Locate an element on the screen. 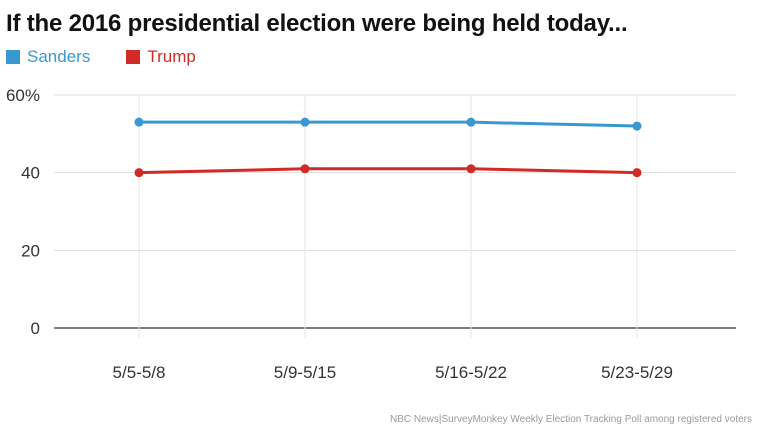  y-tick-label: 20 is located at coordinates (30, 250).